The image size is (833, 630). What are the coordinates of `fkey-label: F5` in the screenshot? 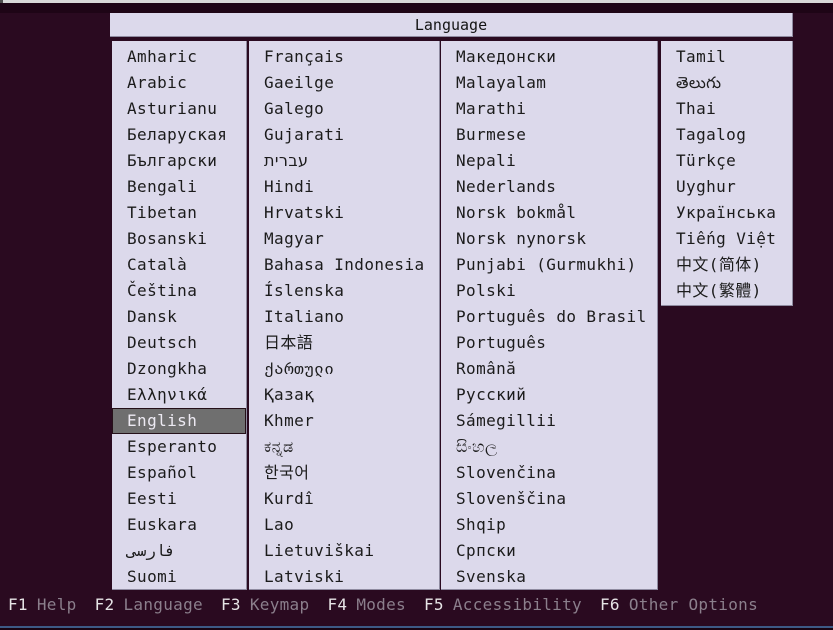 It's located at (433, 604).